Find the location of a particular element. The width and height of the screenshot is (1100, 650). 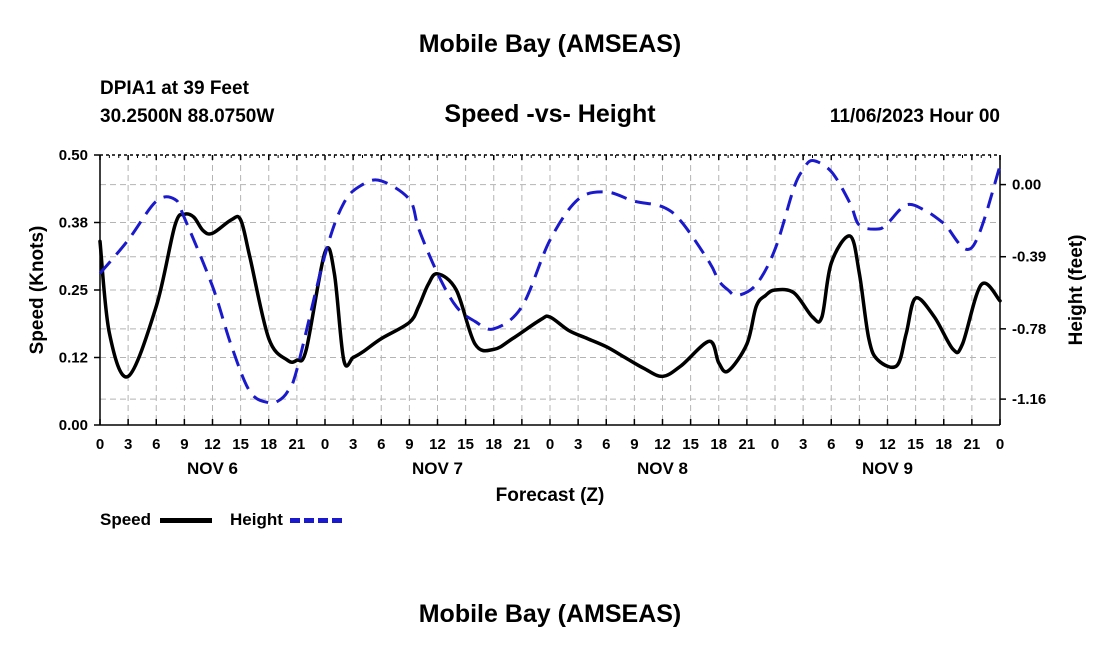

y-tick-label: 0.50 is located at coordinates (73, 155).